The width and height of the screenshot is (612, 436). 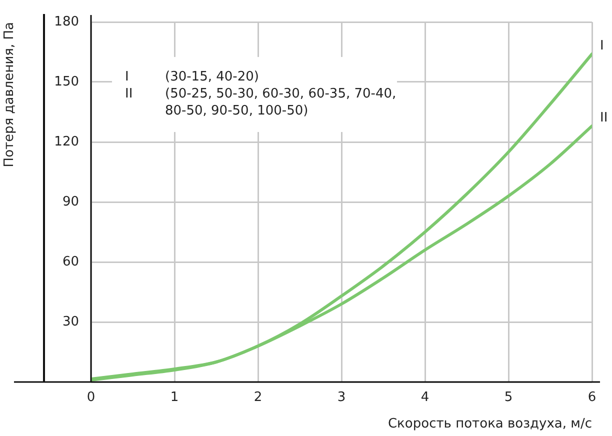 I want to click on annotation: (50-25, 50-30, 60-30, 60-35, 70-40, 80-50, 90-50, 100-50), so click(x=280, y=102).